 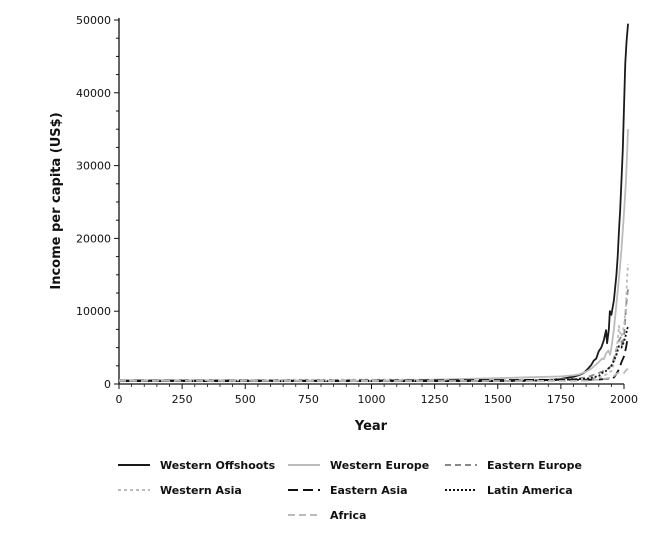 I want to click on y-tick-label: 40000, so click(x=93, y=93).